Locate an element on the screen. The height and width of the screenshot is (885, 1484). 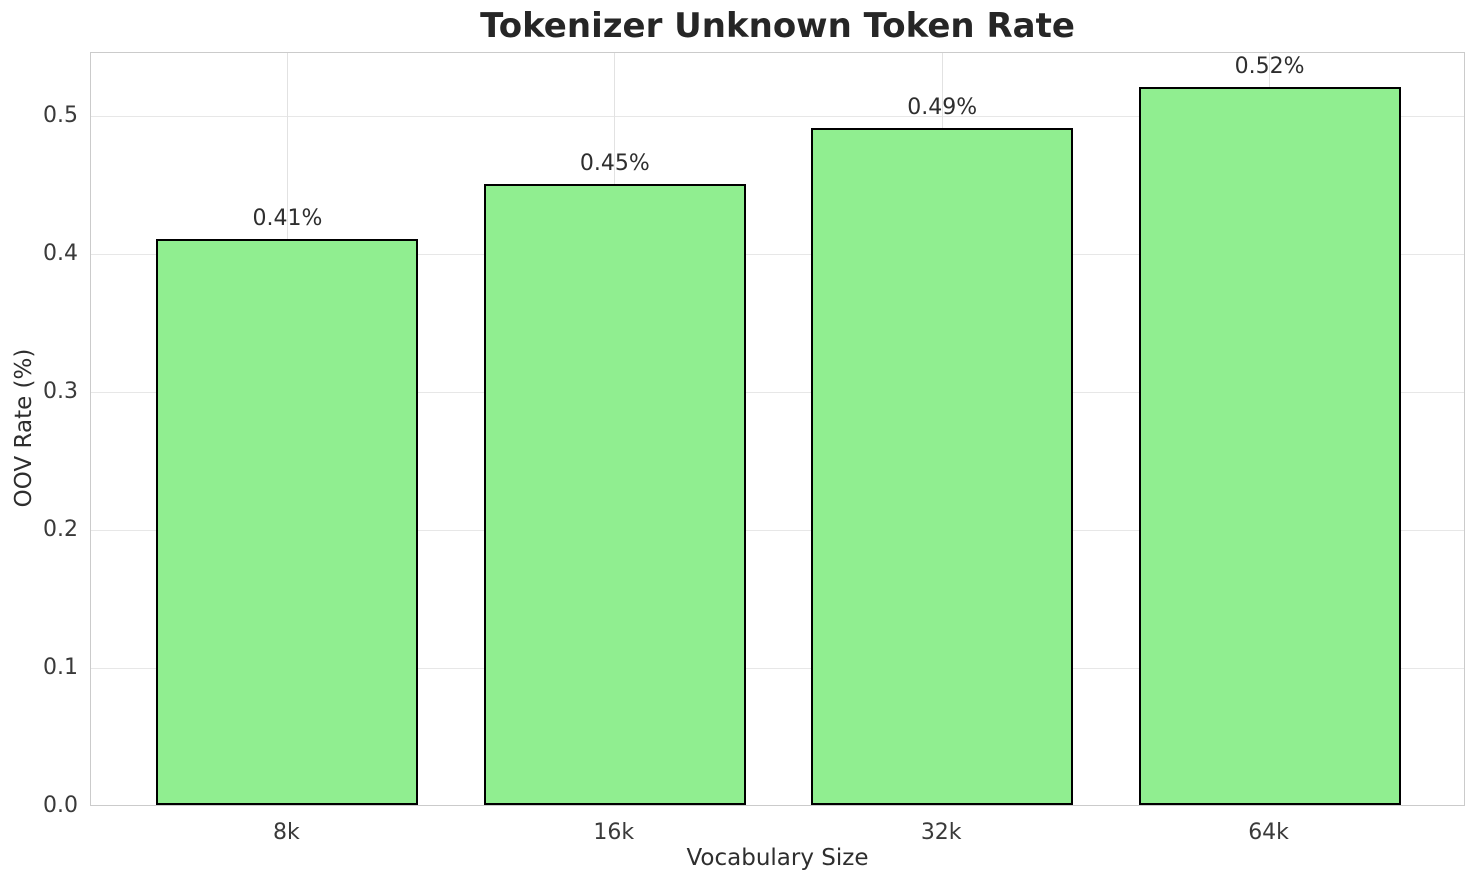
x-tick-label: 8k is located at coordinates (286, 832).